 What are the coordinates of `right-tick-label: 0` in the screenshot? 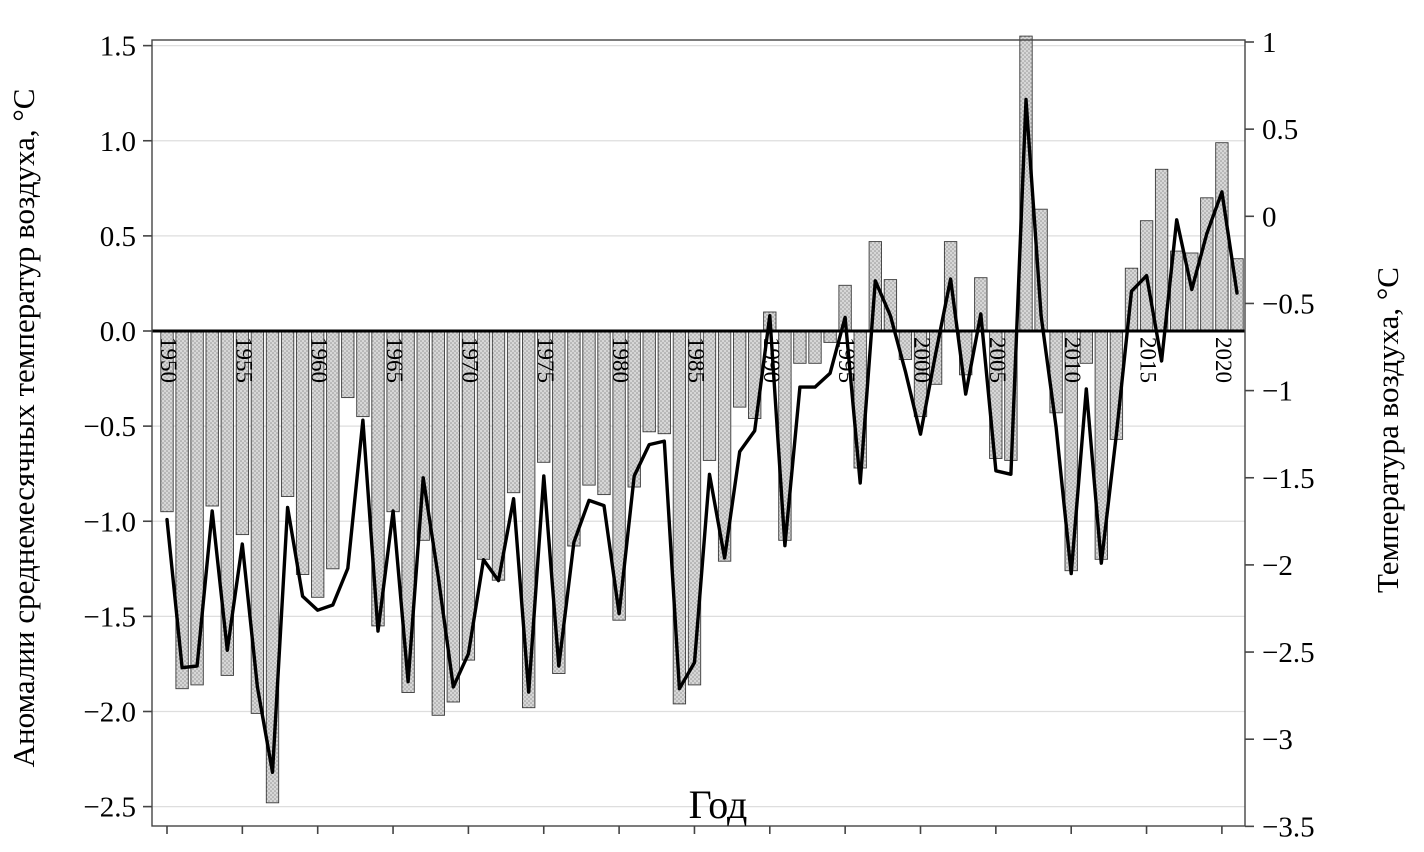 It's located at (1269, 217).